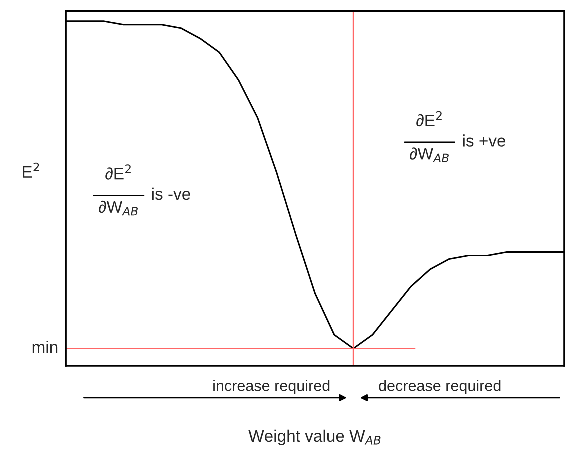 This screenshot has width=565, height=463. I want to click on text: decrease required, so click(440, 387).